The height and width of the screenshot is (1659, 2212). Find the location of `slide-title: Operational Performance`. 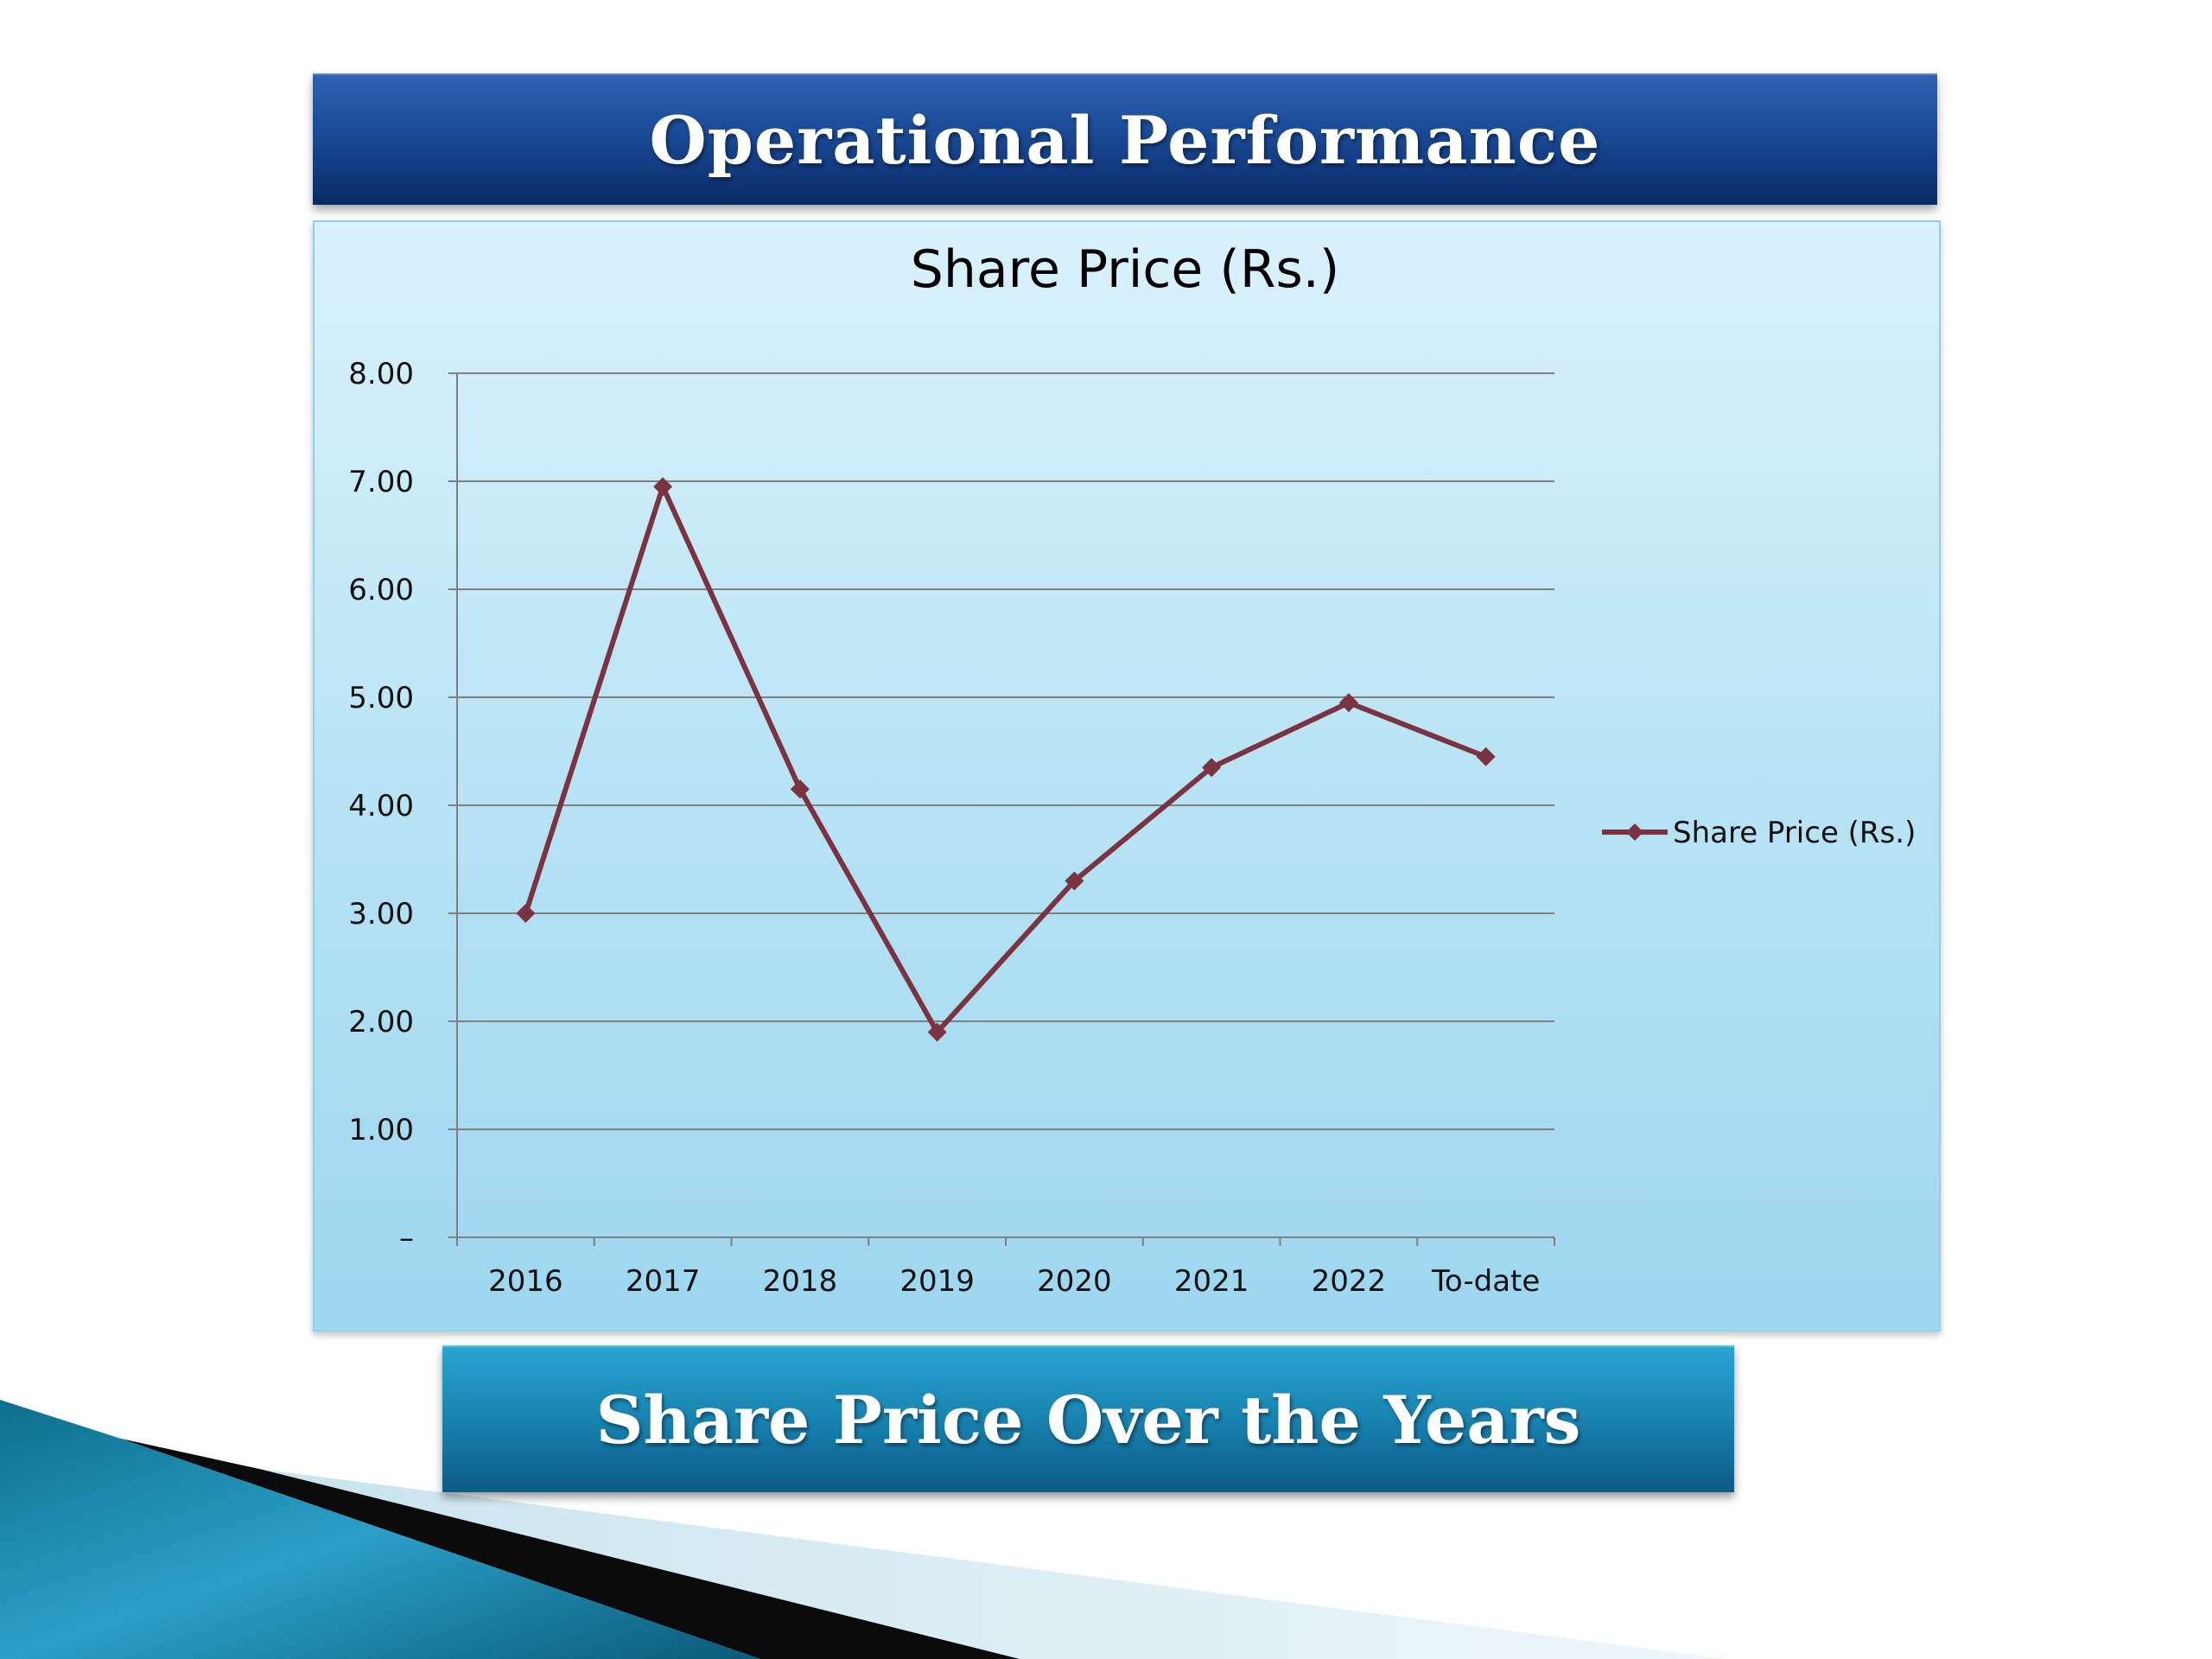

slide-title: Operational Performance is located at coordinates (1125, 140).